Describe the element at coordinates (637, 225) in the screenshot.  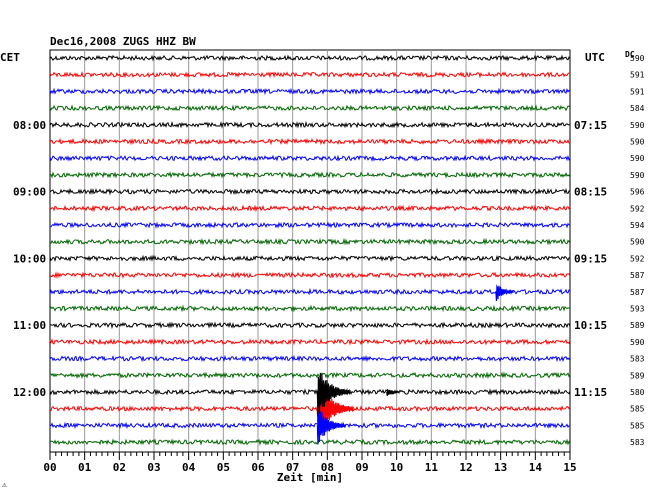
I see `dc-value-10: 594` at that location.